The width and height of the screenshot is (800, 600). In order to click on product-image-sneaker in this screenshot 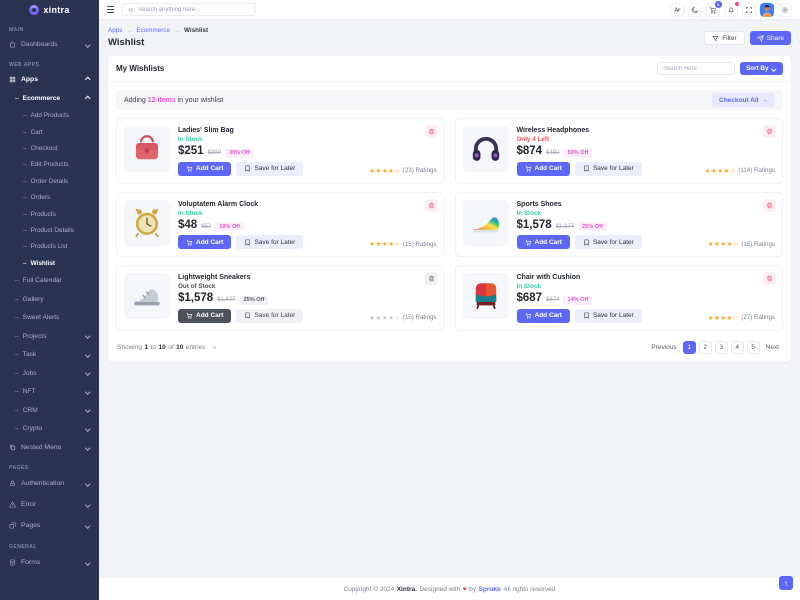, I will do `click(147, 296)`.